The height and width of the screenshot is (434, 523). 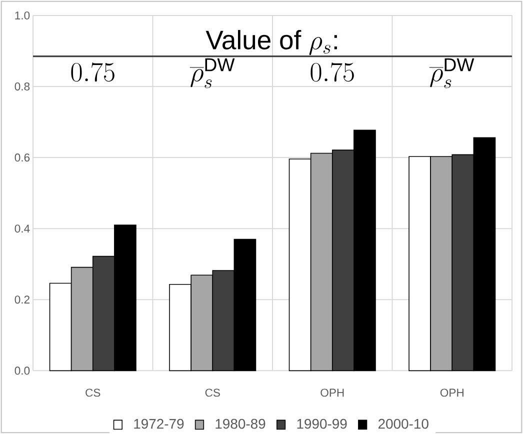 I want to click on y-tick-label: 1.0, so click(x=22, y=15).